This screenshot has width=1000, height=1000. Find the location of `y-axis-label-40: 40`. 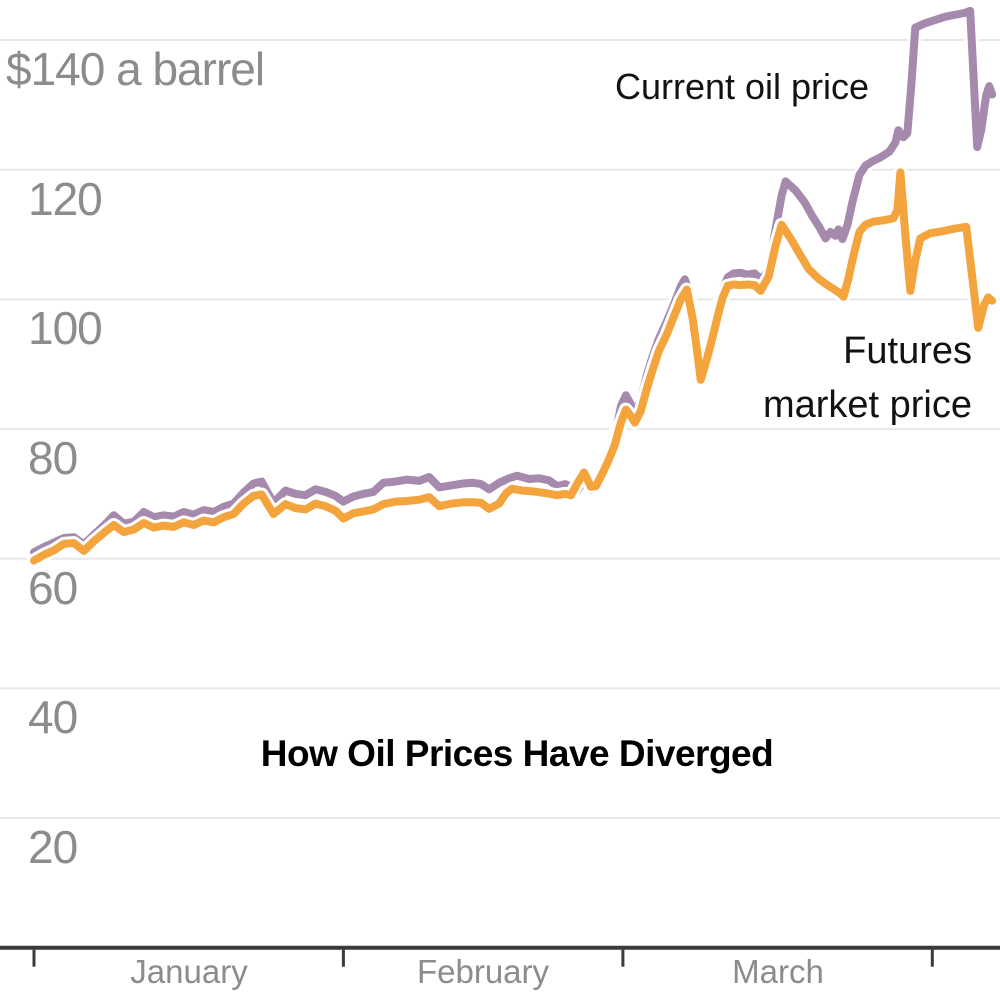

y-axis-label-40: 40 is located at coordinates (53, 717).